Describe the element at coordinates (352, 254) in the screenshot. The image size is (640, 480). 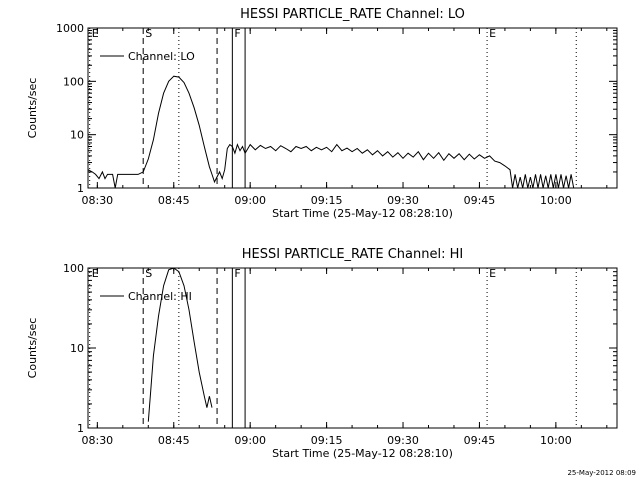
I see `chart-title: HESSI PARTICLE_RATE Channel: HI` at that location.